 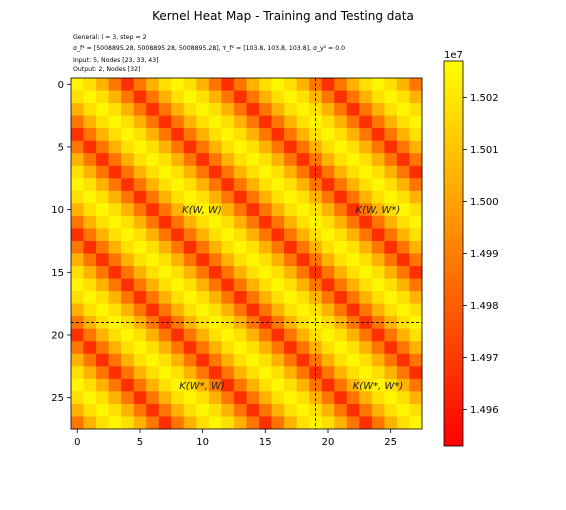 I want to click on y-tick-label: 5, so click(x=61, y=147).